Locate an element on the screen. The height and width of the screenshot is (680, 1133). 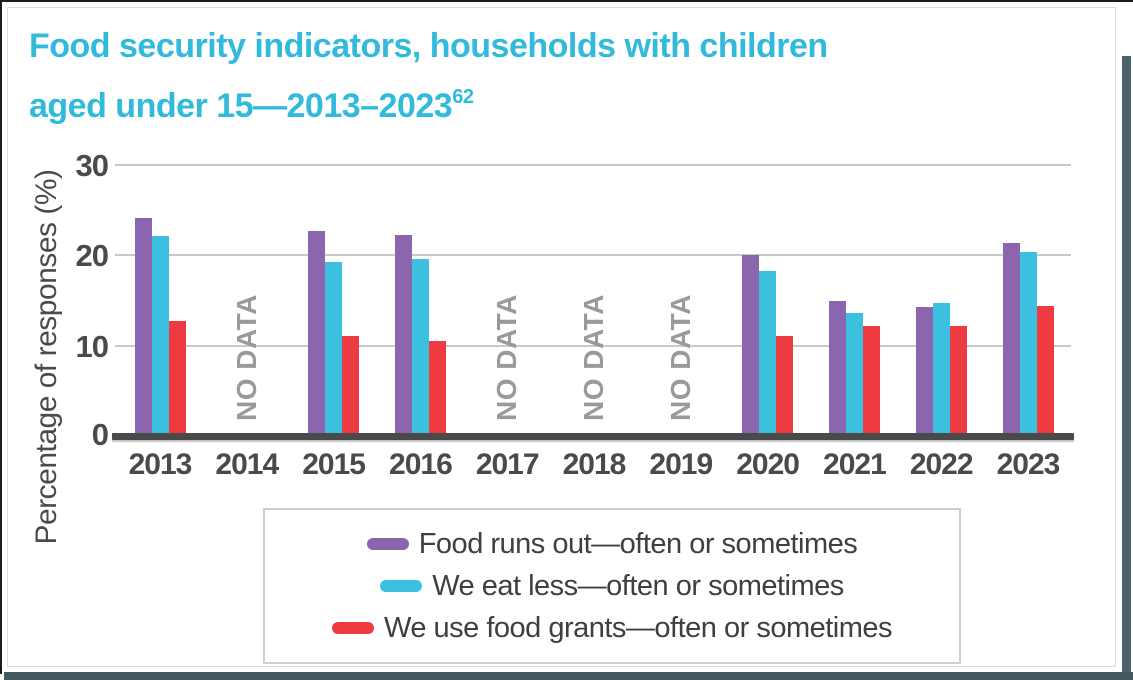
no-data-label-2019: NO DATA is located at coordinates (680, 357).